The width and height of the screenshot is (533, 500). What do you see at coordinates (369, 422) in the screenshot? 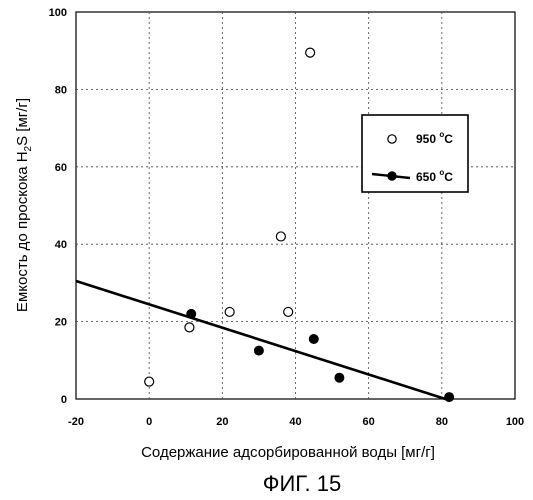
I see `x-tick-label: 60` at bounding box center [369, 422].